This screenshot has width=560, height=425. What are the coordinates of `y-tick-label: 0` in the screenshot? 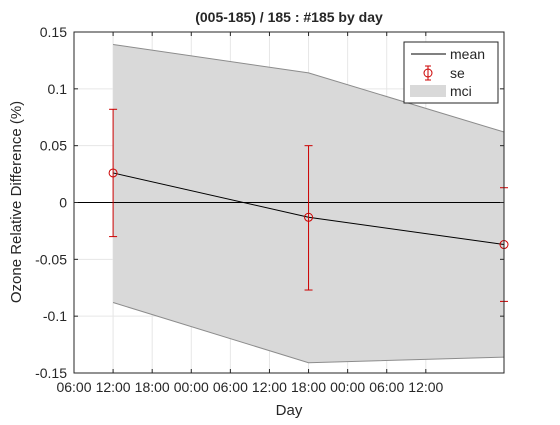 It's located at (63, 203).